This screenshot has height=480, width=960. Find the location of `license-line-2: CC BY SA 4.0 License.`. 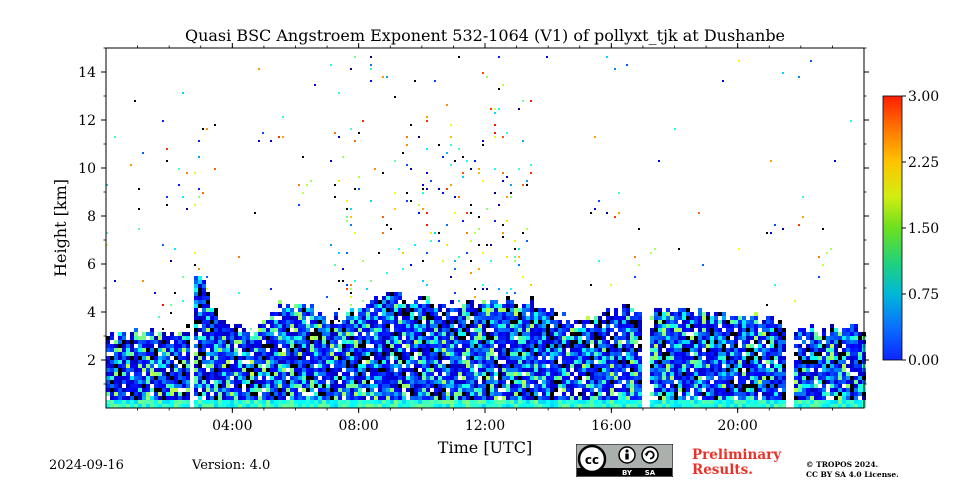

license-line-2: CC BY SA 4.0 License. is located at coordinates (852, 474).